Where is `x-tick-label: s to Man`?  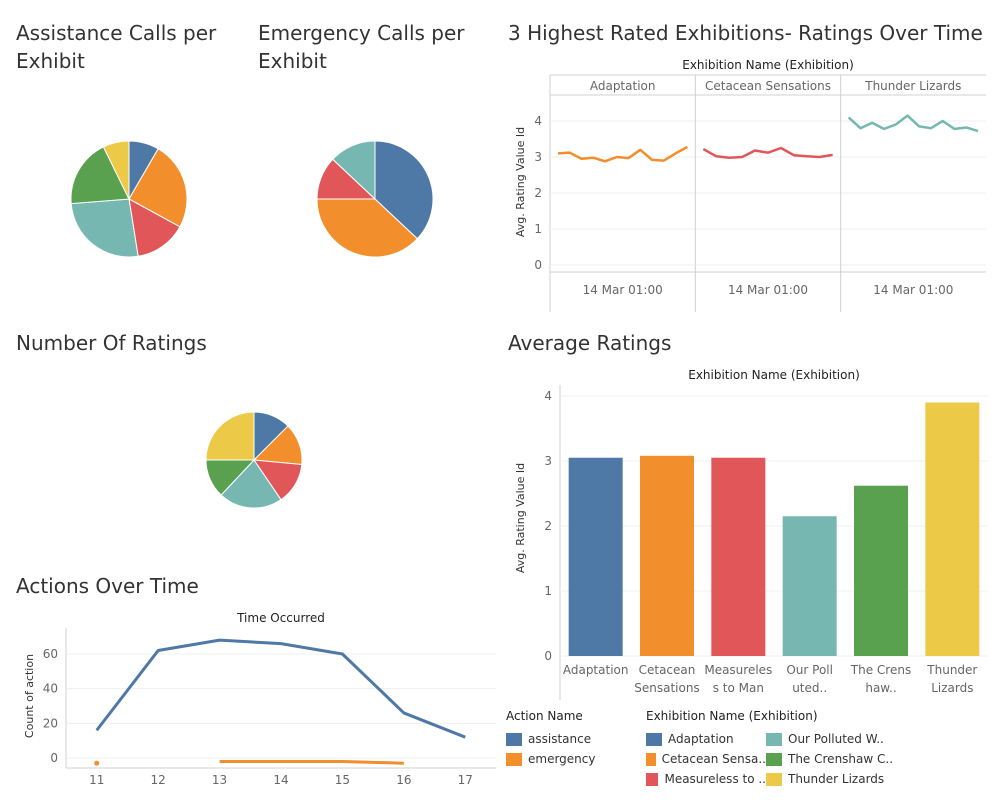 x-tick-label: s to Man is located at coordinates (738, 688).